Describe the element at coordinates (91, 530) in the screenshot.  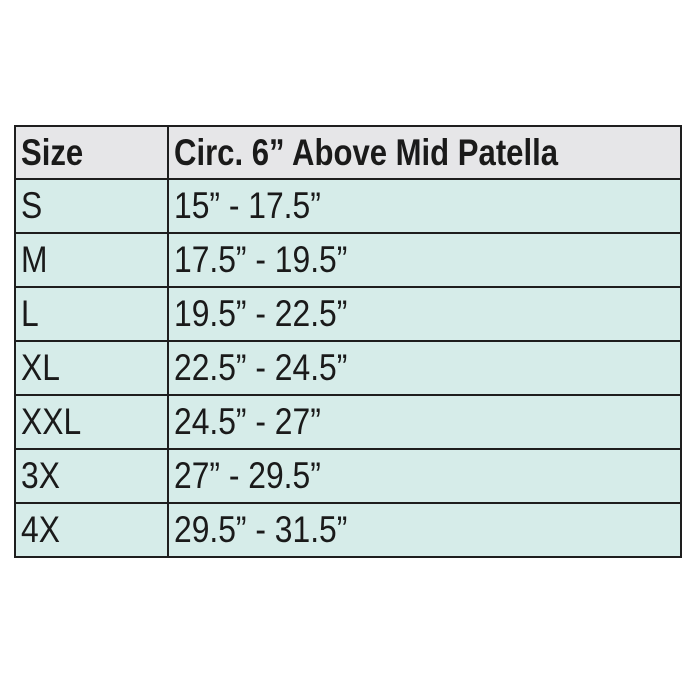
I see `size-cell: 4X` at that location.